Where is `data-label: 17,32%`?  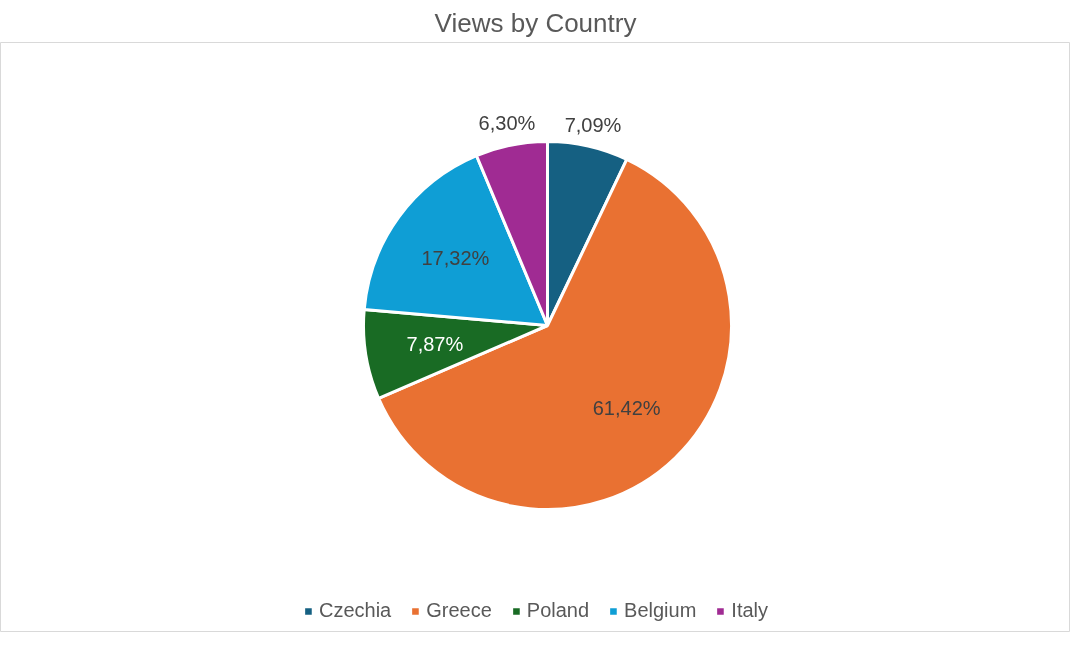
data-label: 17,32% is located at coordinates (455, 258).